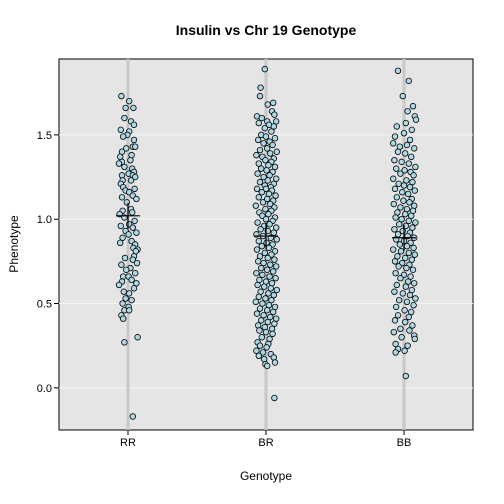 The height and width of the screenshot is (504, 504). Describe the element at coordinates (14, 244) in the screenshot. I see `y-axis-label: Phenotype` at that location.